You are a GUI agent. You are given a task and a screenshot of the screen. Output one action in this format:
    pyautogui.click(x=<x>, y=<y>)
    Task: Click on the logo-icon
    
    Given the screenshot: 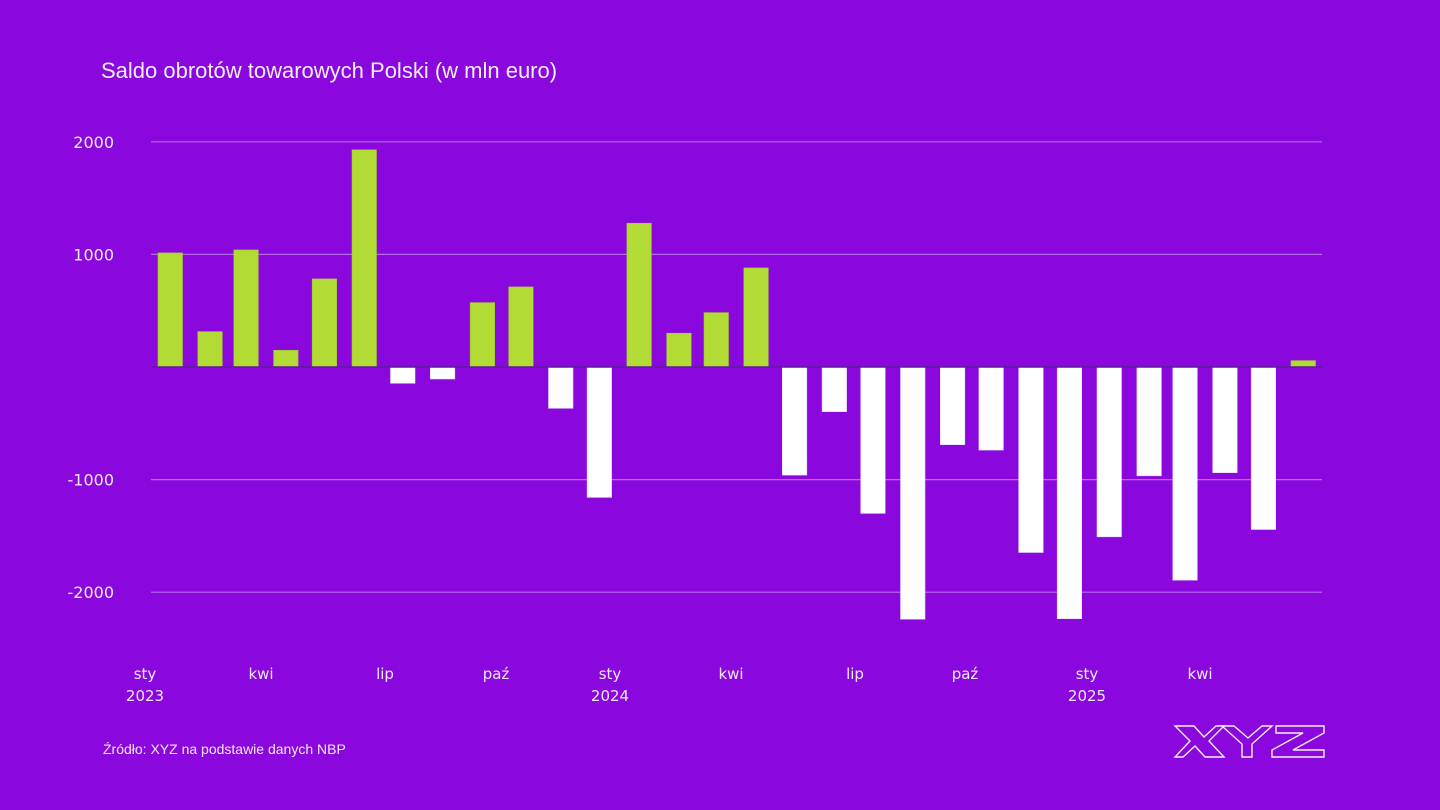 What is the action you would take?
    pyautogui.click(x=1249, y=741)
    